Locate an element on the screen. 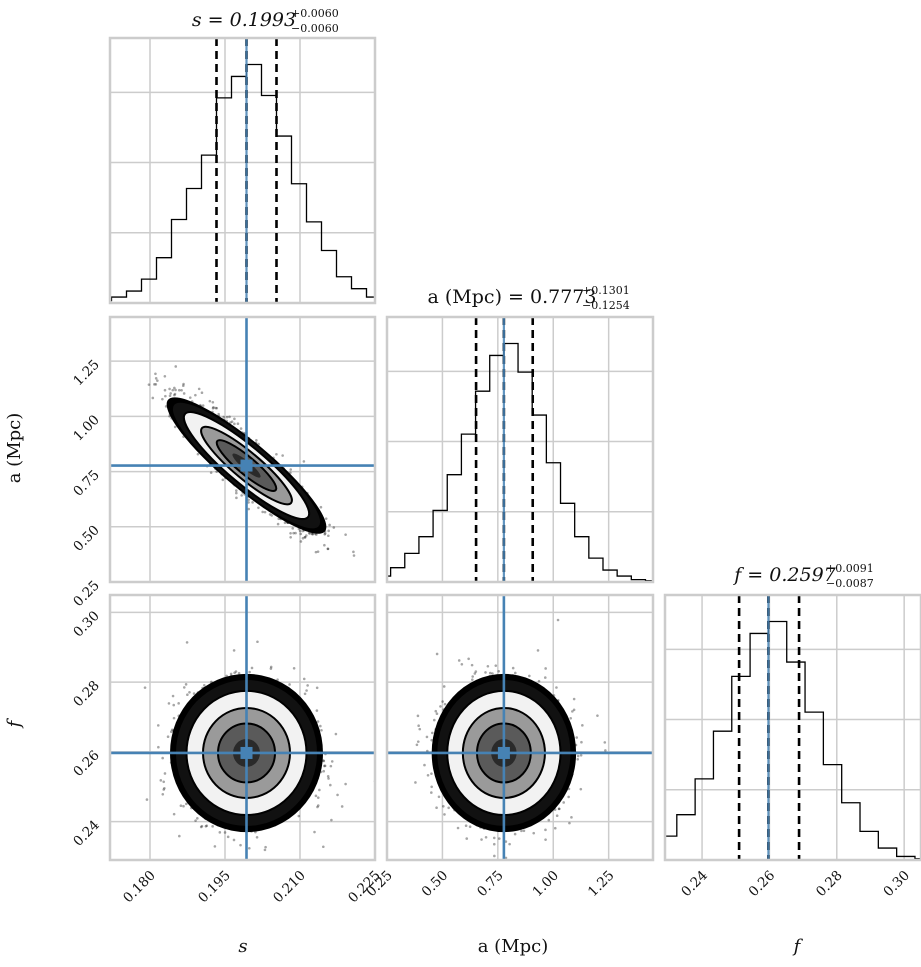  title-s-plus: +0.0060 is located at coordinates (315, 13).